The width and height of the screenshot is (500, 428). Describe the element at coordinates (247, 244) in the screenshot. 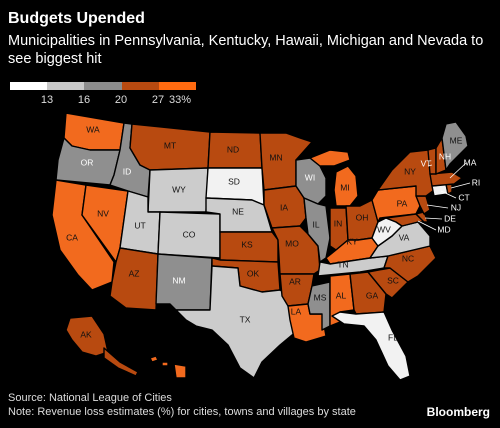

I see `state-label-ks: KS` at that location.